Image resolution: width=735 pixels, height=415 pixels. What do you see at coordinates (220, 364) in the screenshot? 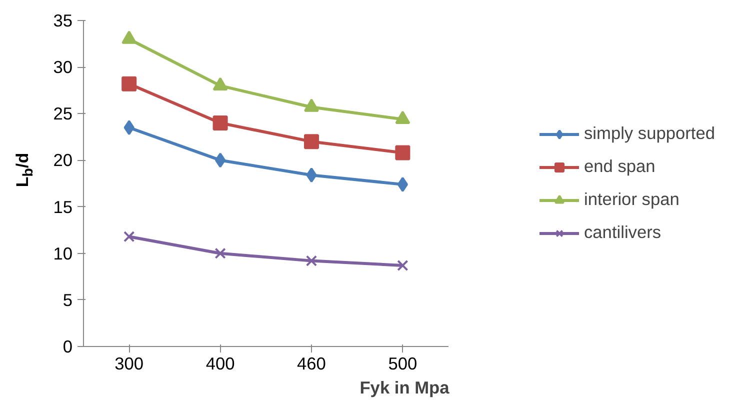
I see `x-tick-label: 400` at bounding box center [220, 364].